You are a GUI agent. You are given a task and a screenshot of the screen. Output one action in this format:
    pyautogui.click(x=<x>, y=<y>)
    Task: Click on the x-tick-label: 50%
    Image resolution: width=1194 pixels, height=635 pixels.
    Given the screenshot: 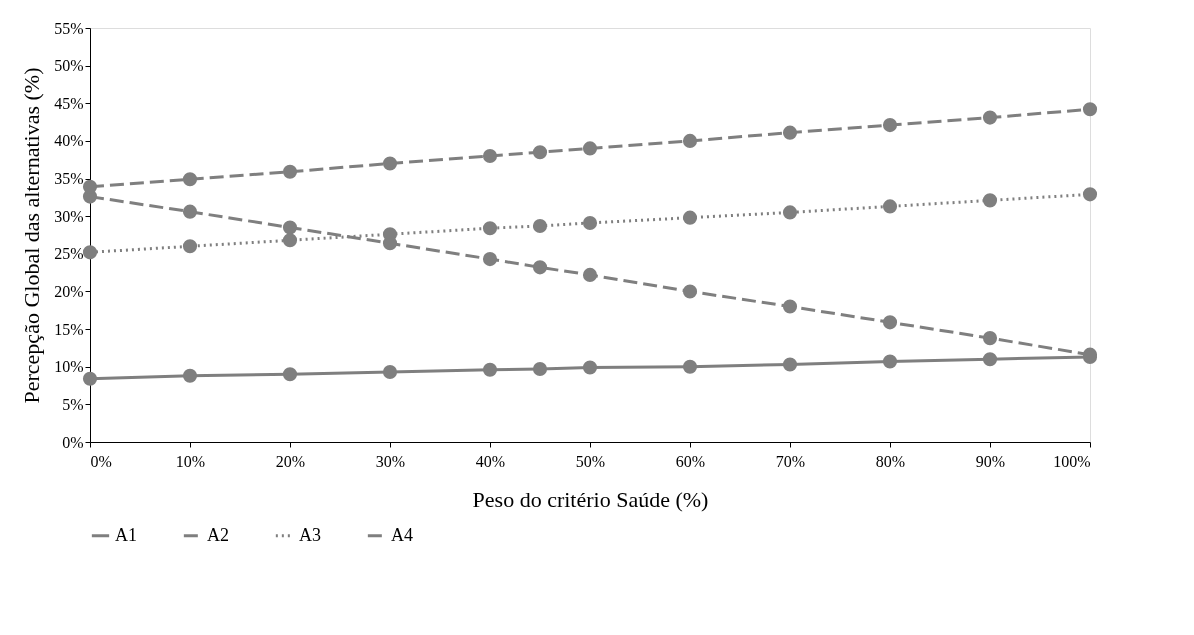 What is the action you would take?
    pyautogui.click(x=590, y=461)
    